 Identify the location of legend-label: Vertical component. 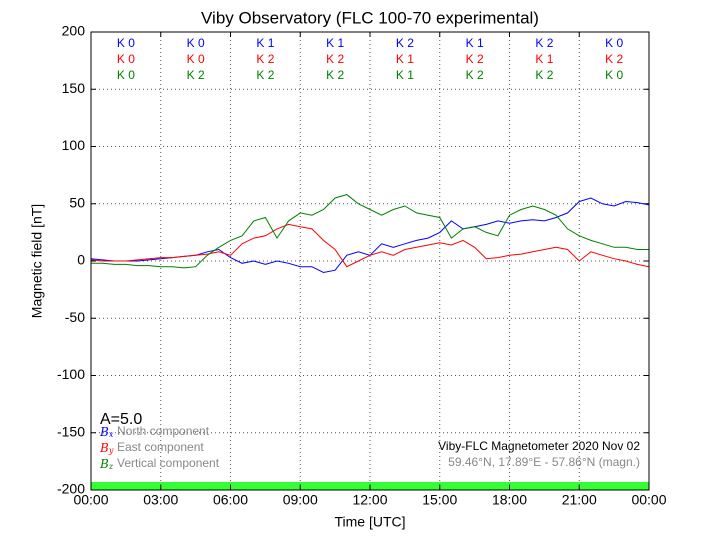
(168, 463).